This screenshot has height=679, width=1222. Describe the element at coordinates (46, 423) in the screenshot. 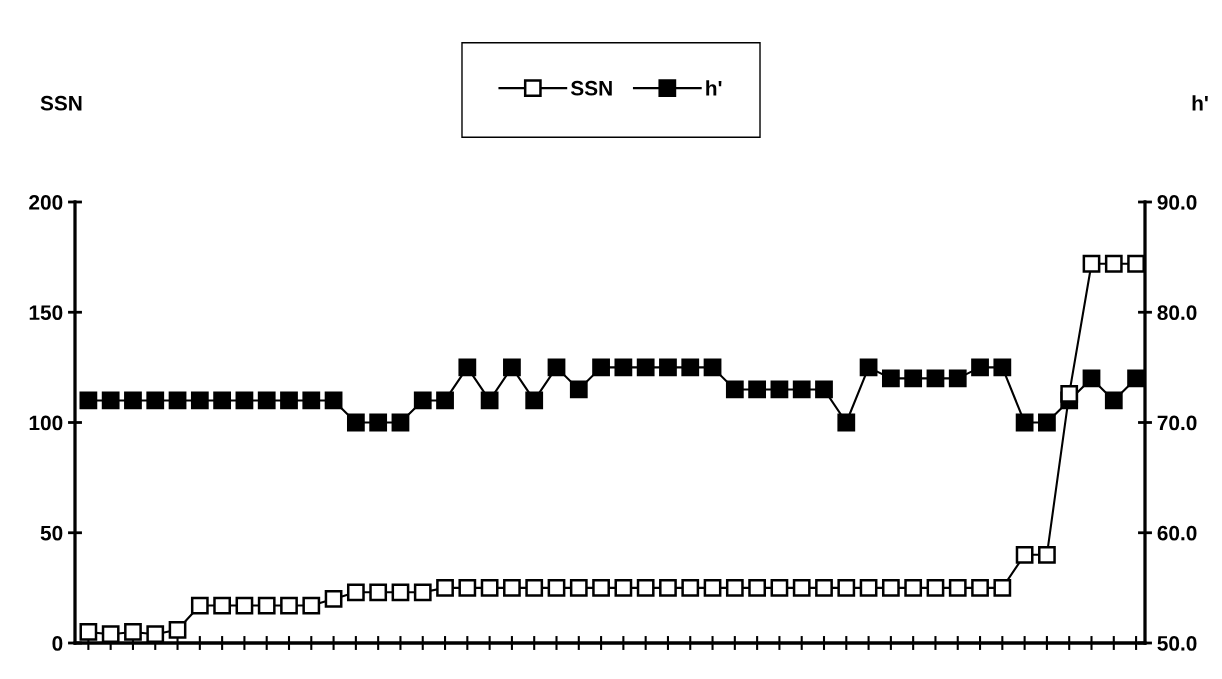

I see `y-tick-label: 100` at that location.